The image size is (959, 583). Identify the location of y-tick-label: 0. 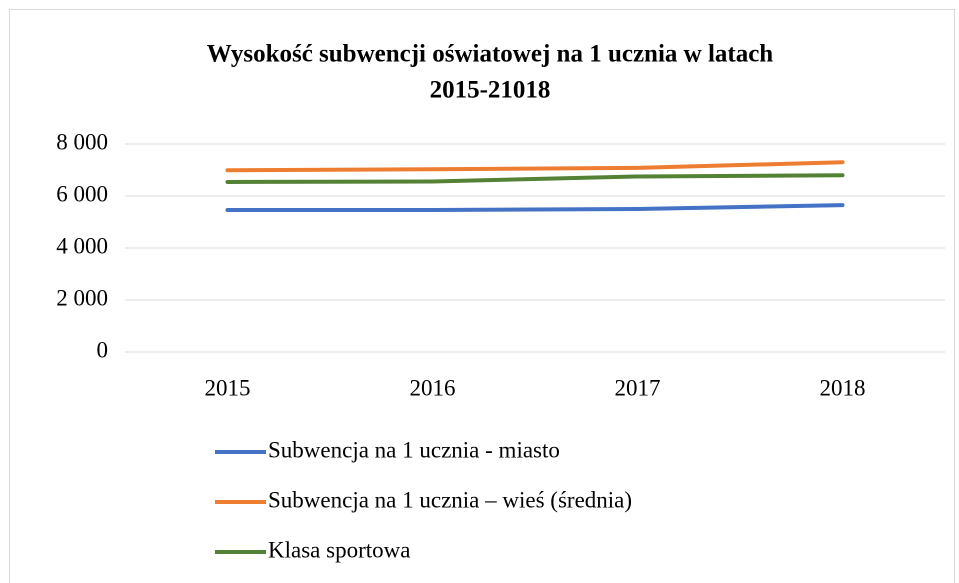
(103, 349).